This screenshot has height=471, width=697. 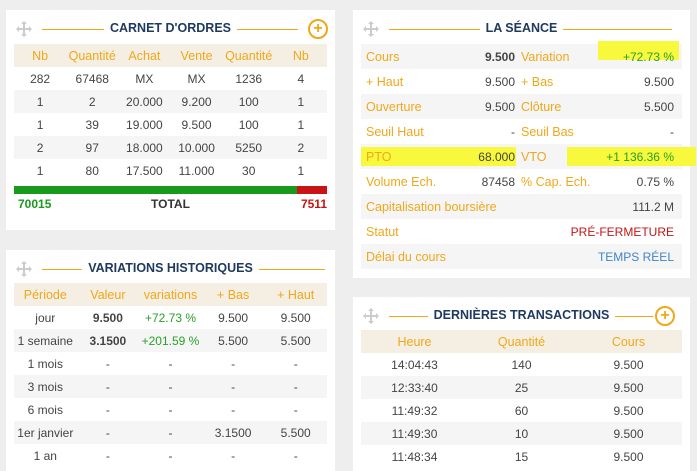 I want to click on order-balance-bar, so click(x=170, y=190).